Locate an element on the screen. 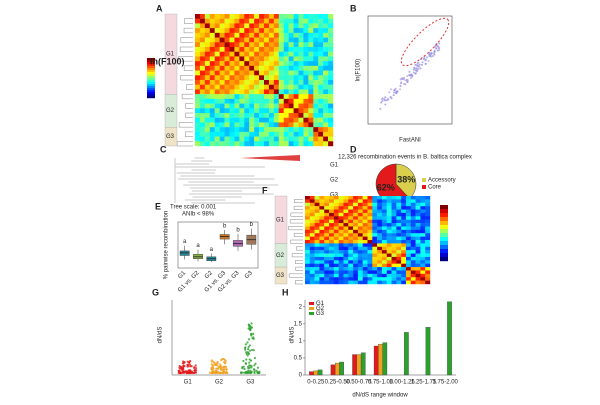 The image size is (600, 405). y-tick-label: 2 is located at coordinates (301, 307).